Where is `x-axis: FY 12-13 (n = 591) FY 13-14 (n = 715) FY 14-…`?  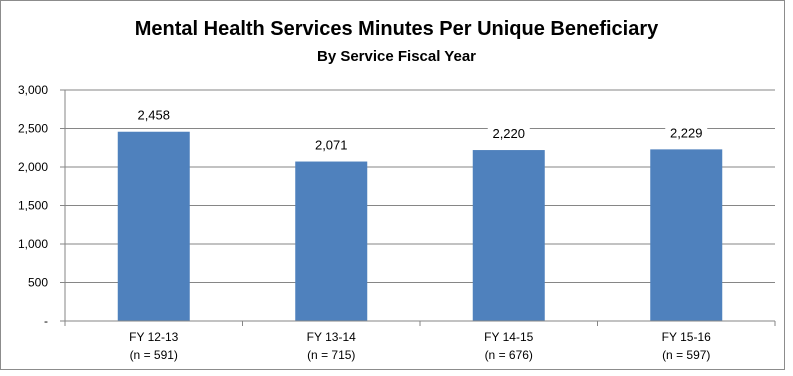 x-axis: FY 12-13 (n = 591) FY 13-14 (n = 715) FY 14-… is located at coordinates (420, 341).